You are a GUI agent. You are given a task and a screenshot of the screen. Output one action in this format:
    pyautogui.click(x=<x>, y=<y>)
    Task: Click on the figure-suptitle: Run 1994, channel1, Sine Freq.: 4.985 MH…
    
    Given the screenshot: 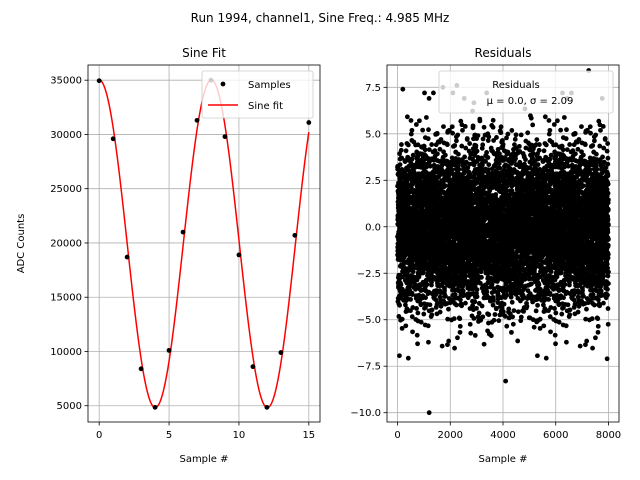 What is the action you would take?
    pyautogui.click(x=320, y=18)
    